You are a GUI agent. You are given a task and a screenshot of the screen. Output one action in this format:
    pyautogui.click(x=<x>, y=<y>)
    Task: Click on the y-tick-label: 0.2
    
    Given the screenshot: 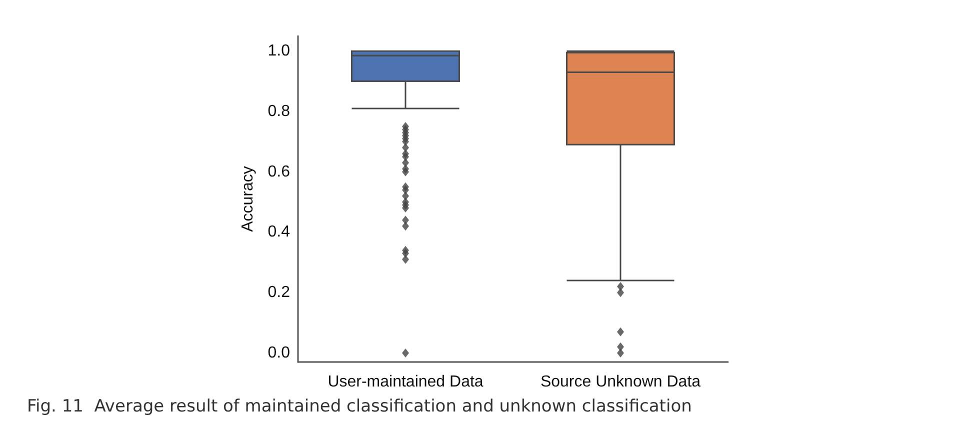 What is the action you would take?
    pyautogui.click(x=279, y=293)
    